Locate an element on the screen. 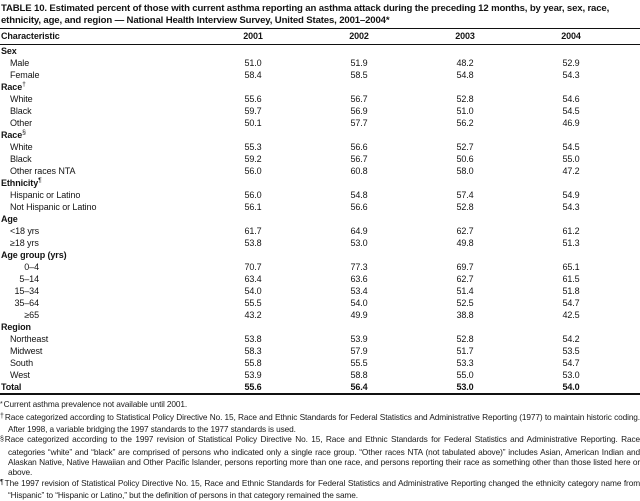 The height and width of the screenshot is (501, 640). footnote-marker: * is located at coordinates (1, 404).